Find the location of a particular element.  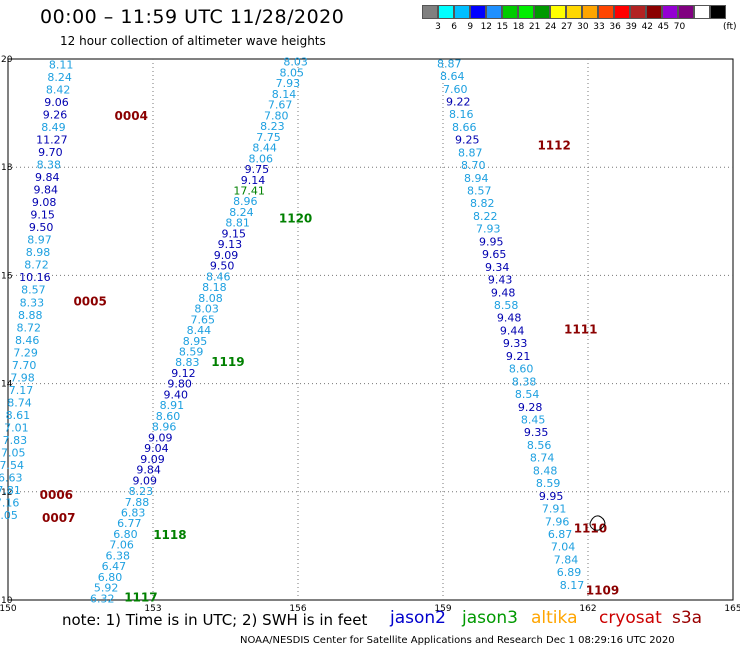

y-tick-label: 18 is located at coordinates (7, 168).